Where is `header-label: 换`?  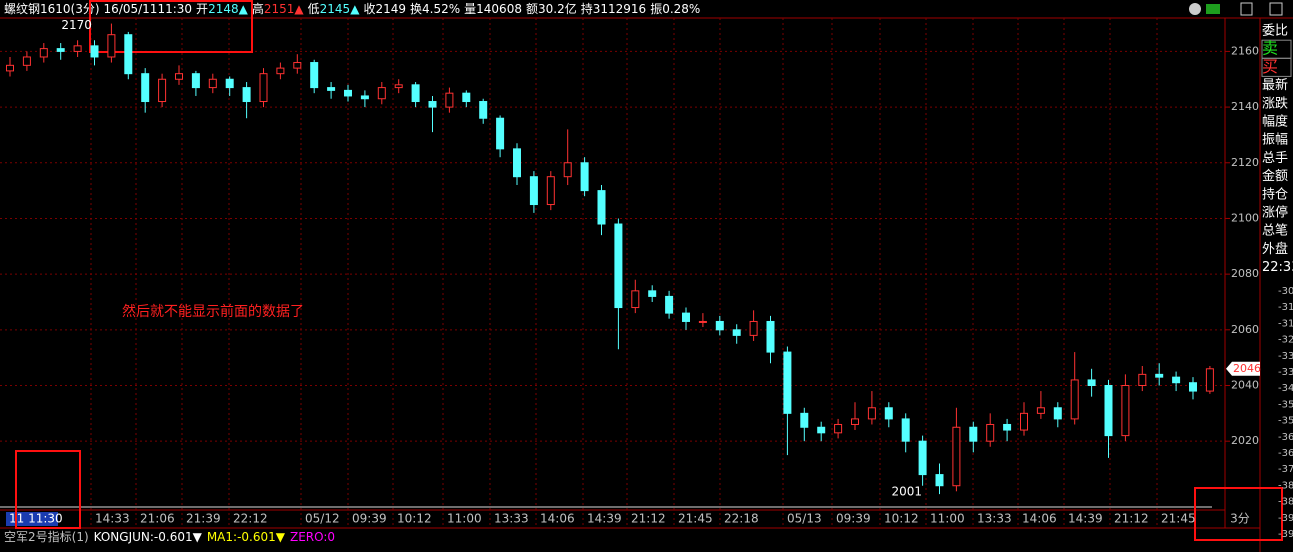
header-label: 换 is located at coordinates (416, 9).